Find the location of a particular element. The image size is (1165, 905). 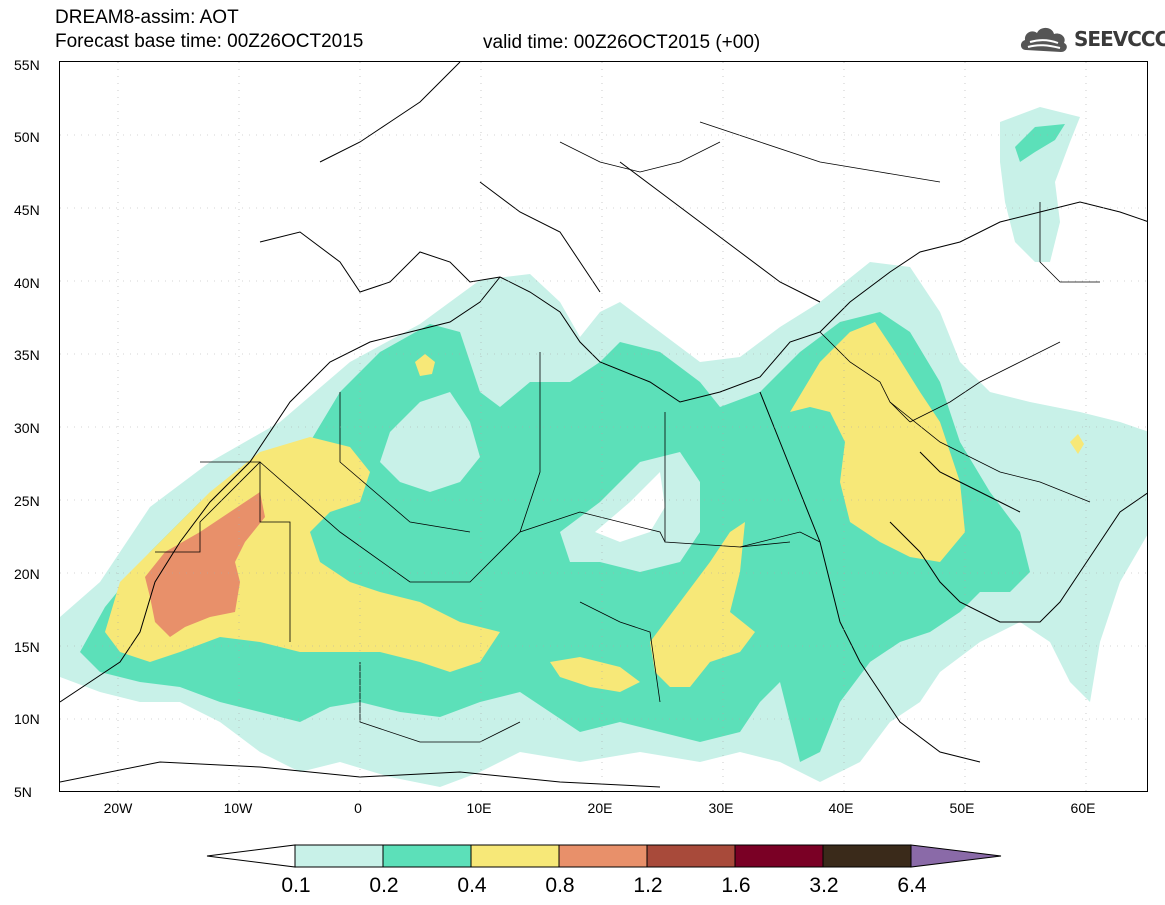

colorbar-label-1.6: 1.6 is located at coordinates (736, 885).